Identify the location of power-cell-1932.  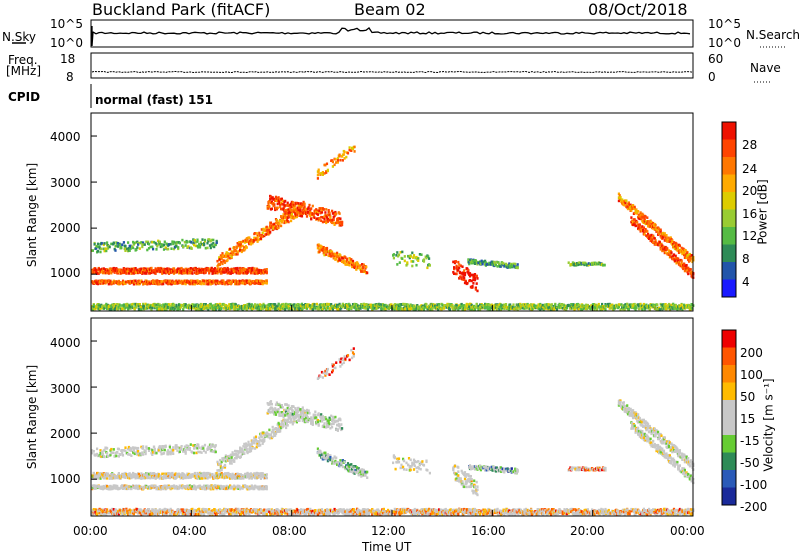
(322, 174).